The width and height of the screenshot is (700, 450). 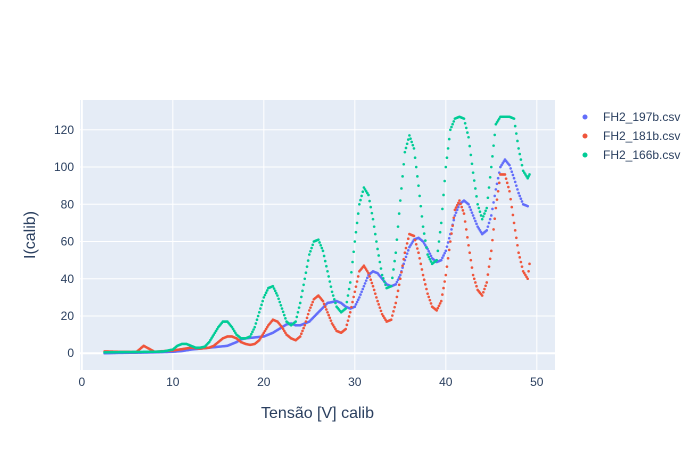 I want to click on legend: FH2_197b.csv FH2_181b.csv FH2_166b.csv, so click(x=631, y=136).